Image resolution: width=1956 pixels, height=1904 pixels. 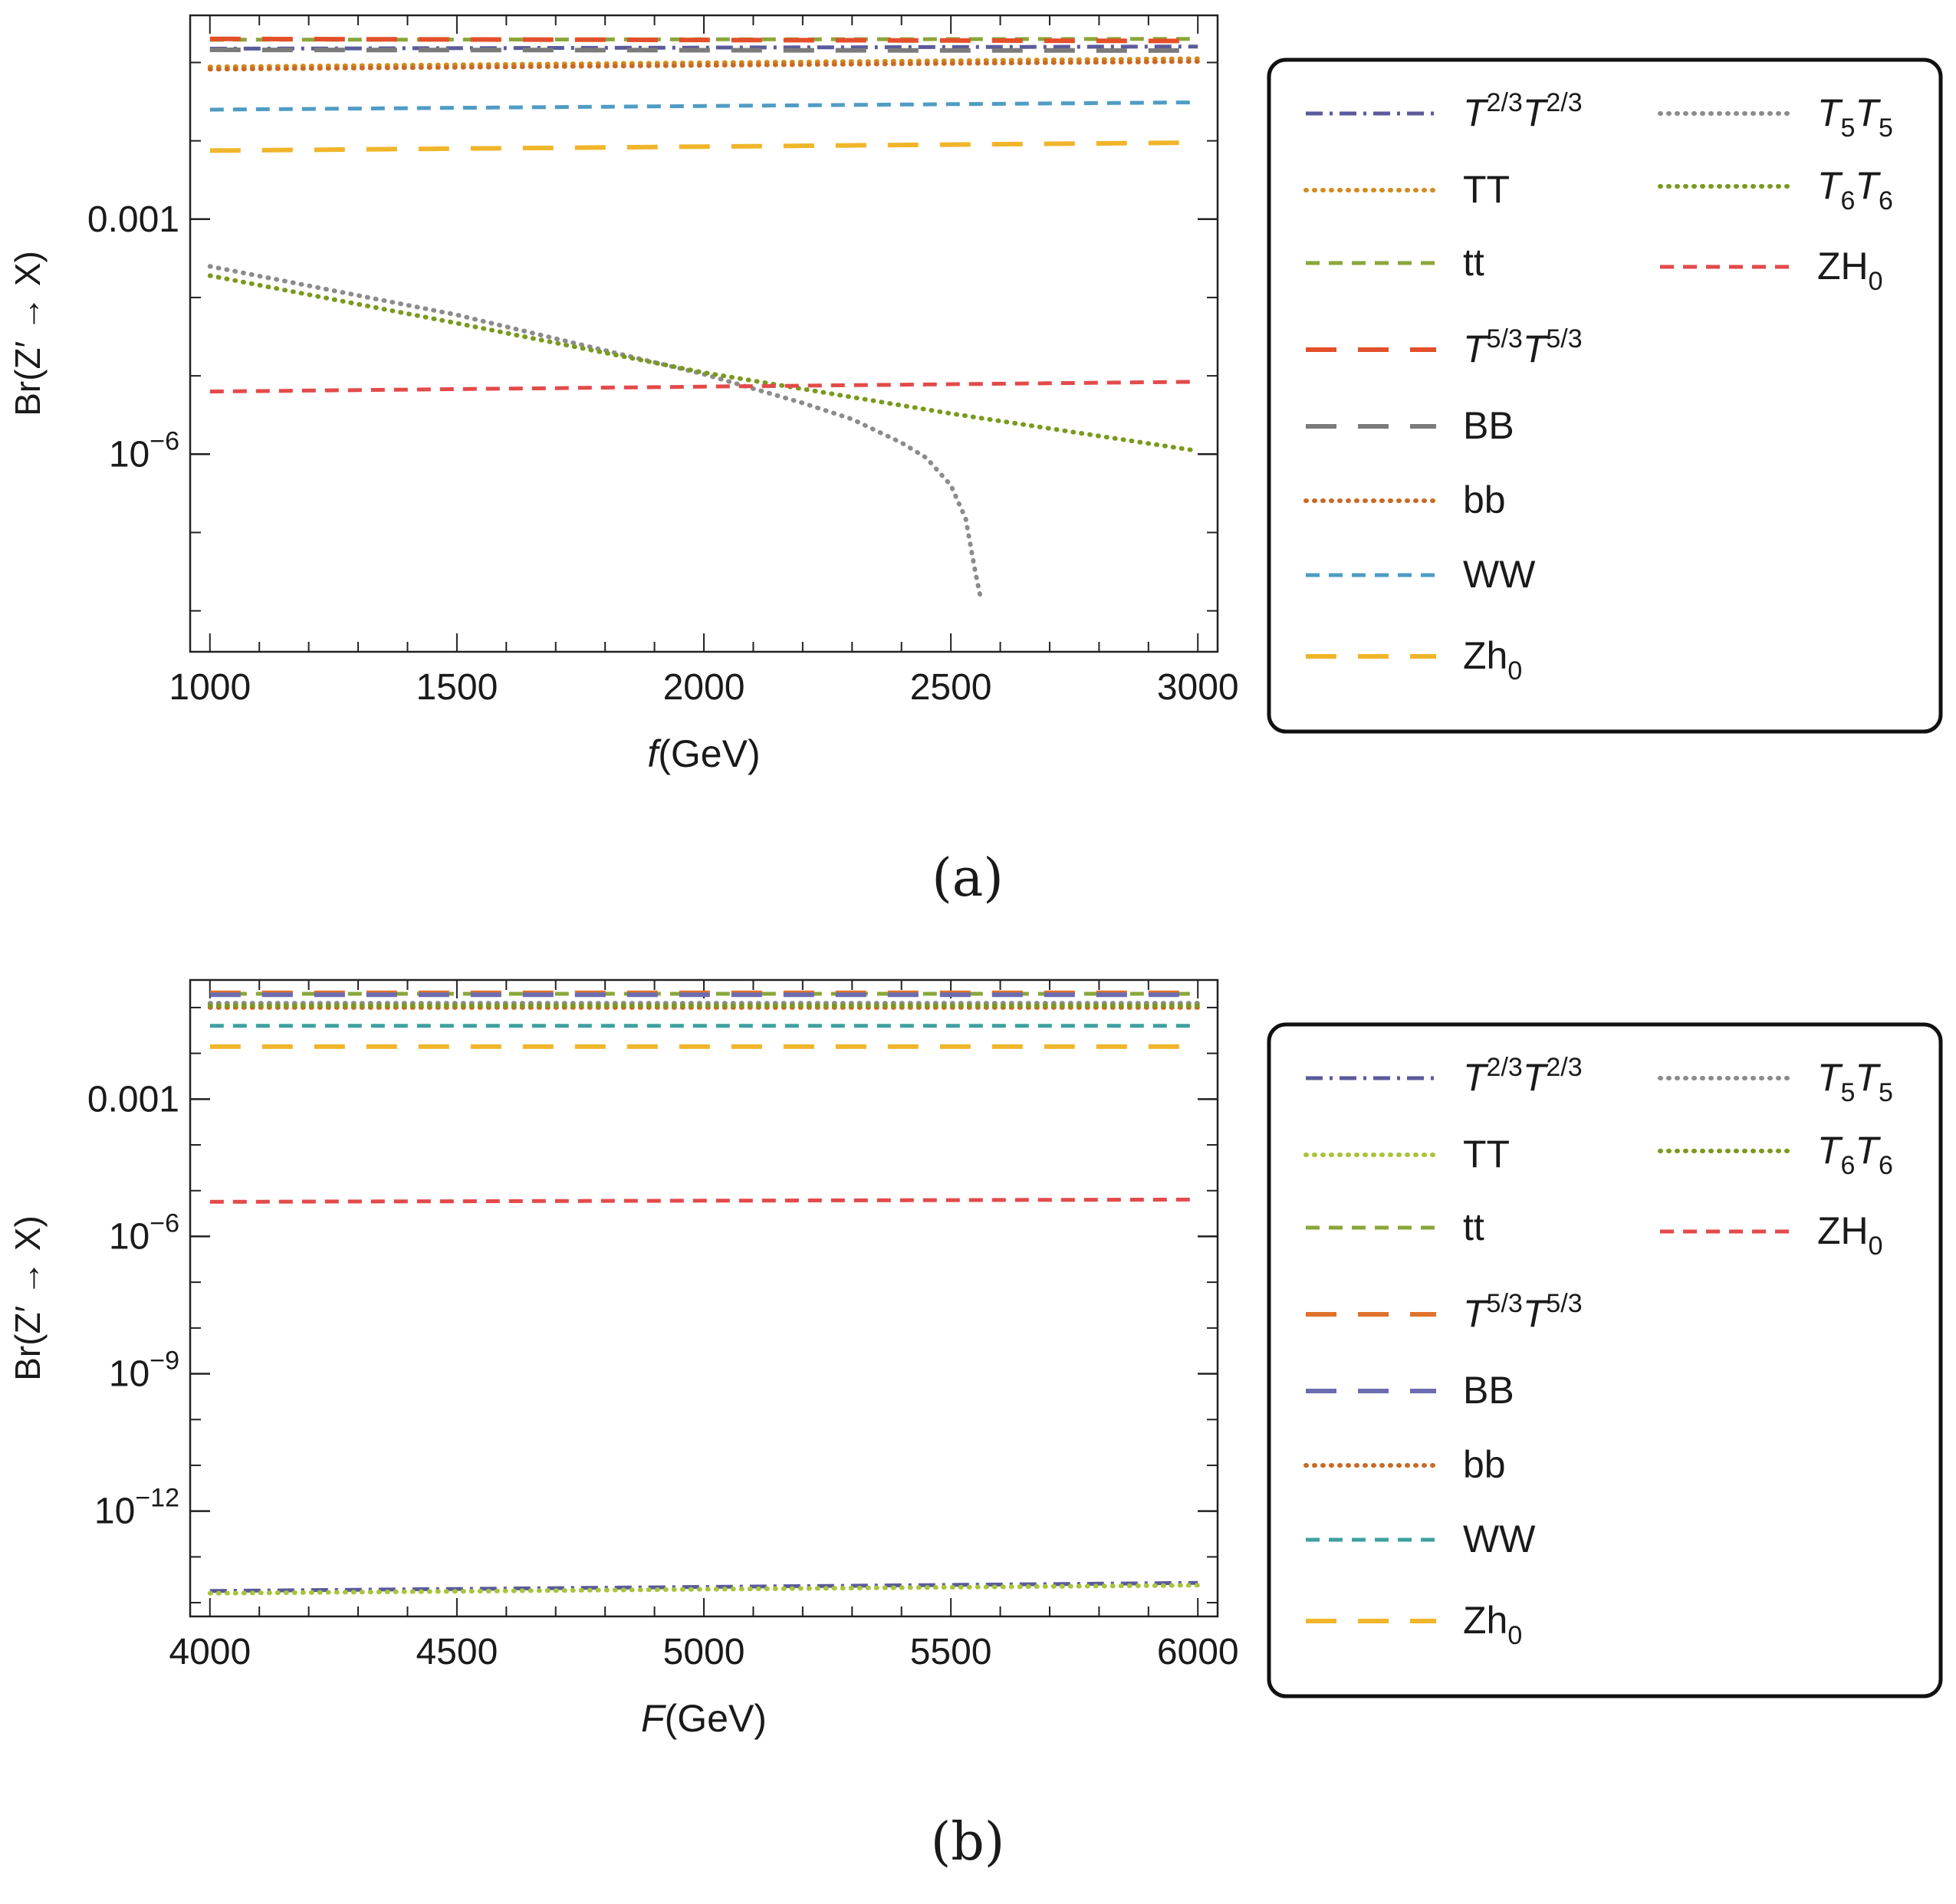 I want to click on x-tick-label: 1500, so click(x=457, y=687).